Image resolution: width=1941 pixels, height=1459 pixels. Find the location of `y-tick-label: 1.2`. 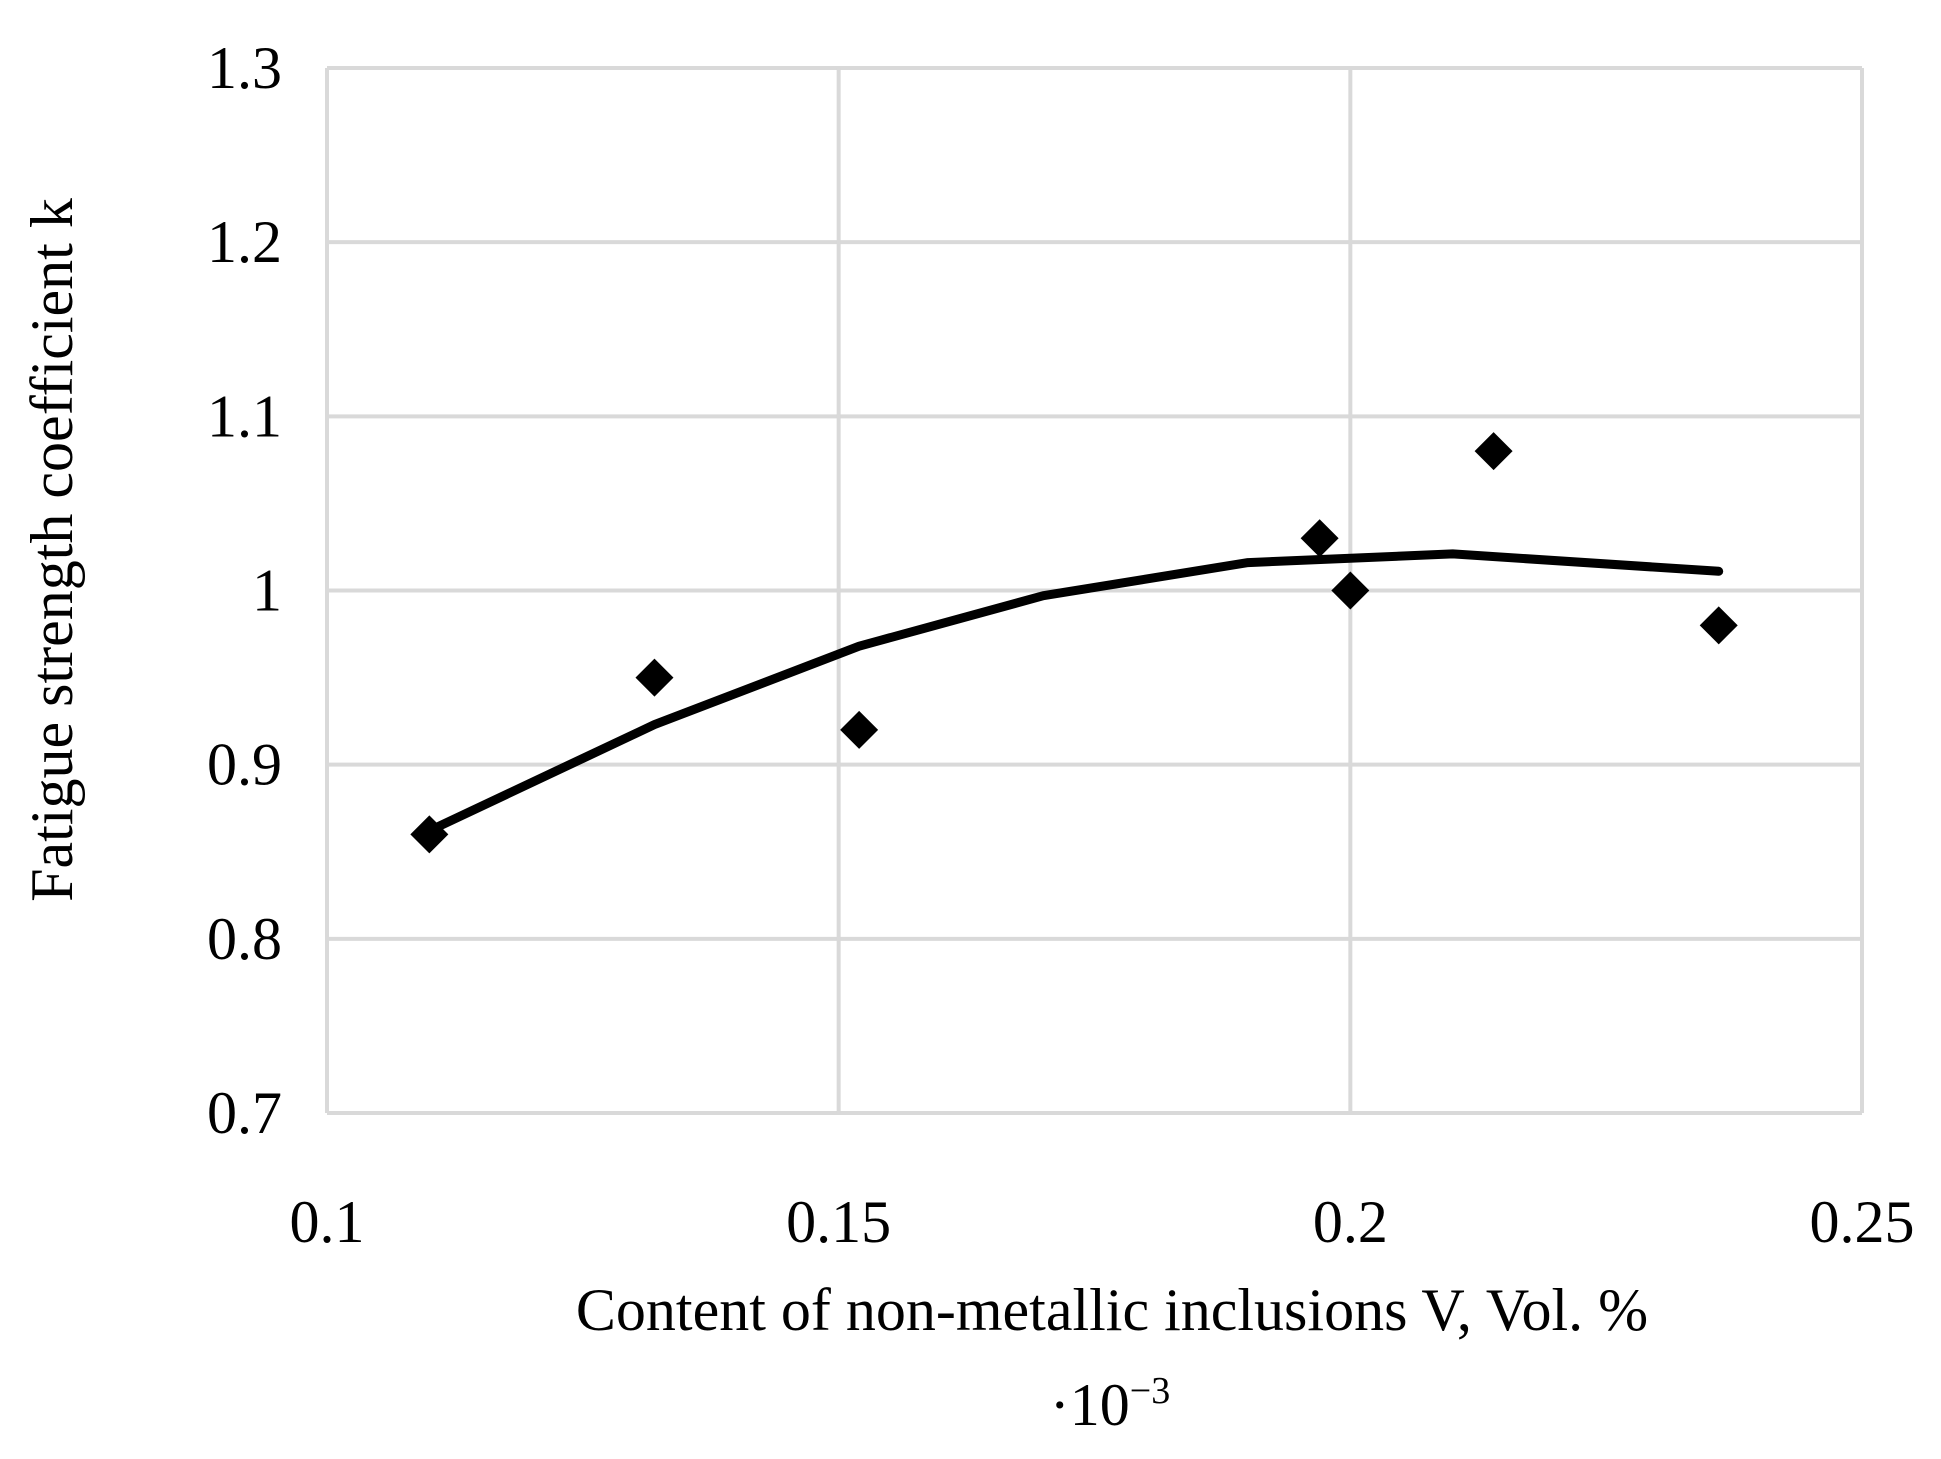

y-tick-label: 1.2 is located at coordinates (244, 242).